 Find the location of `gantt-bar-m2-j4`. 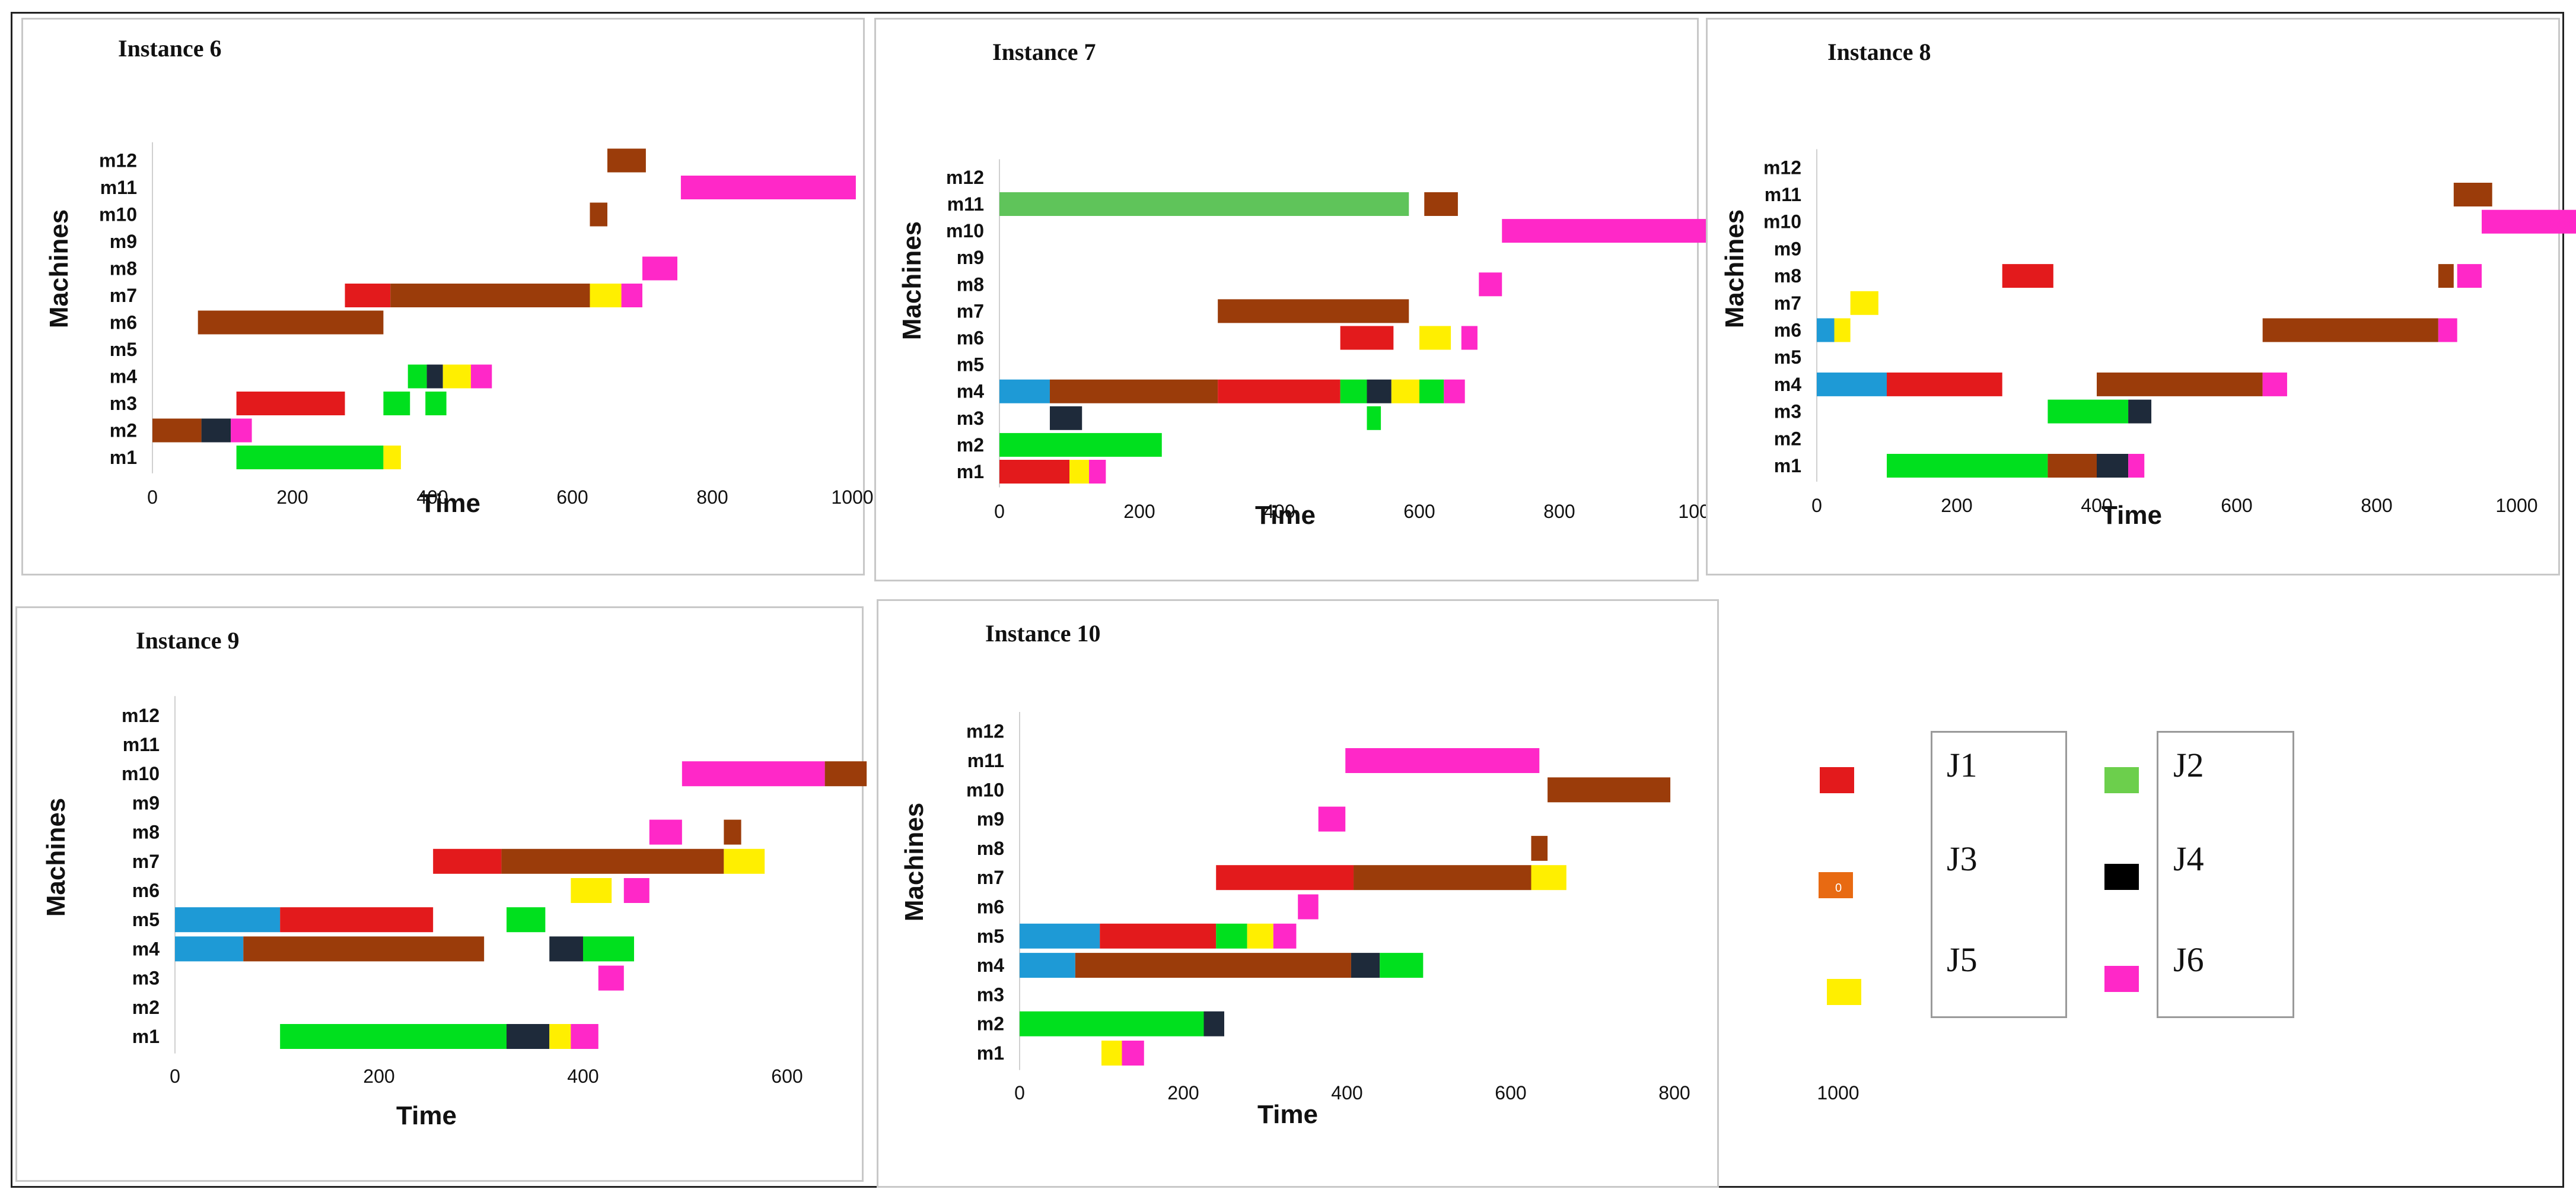

gantt-bar-m2-j4 is located at coordinates (216, 430).